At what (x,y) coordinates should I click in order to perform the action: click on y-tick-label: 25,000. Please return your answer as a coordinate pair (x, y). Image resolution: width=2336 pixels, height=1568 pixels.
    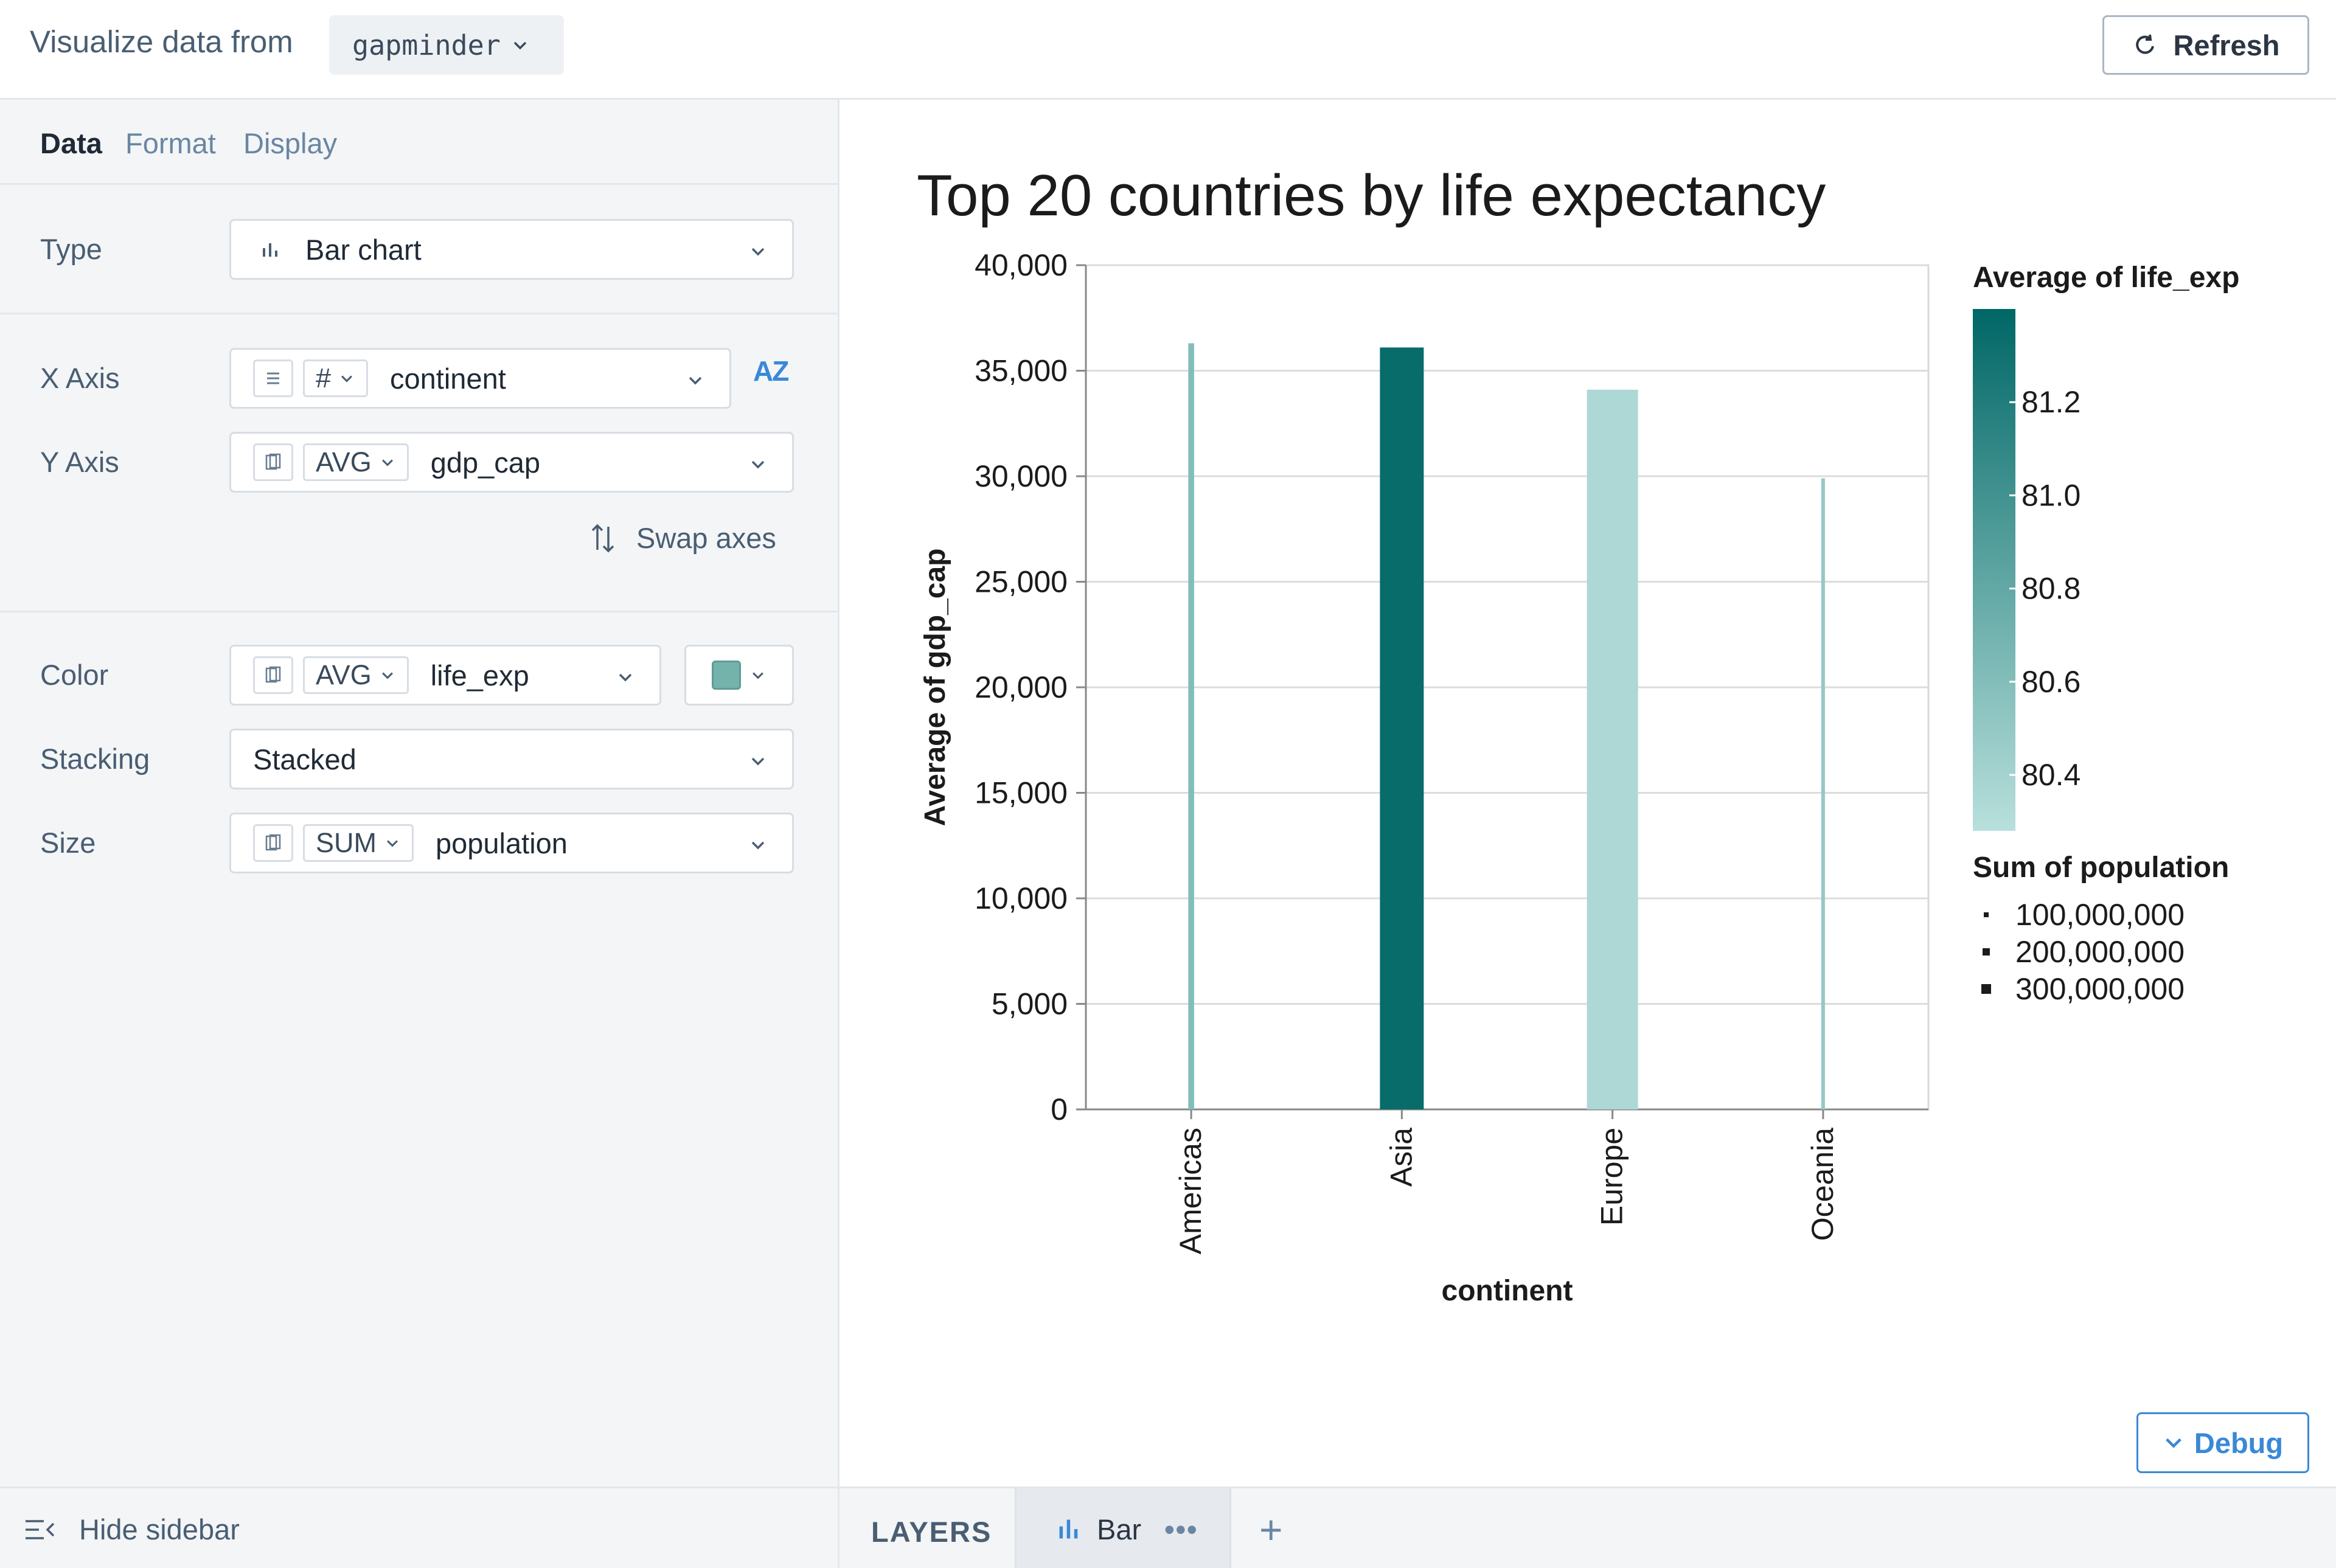
    Looking at the image, I should click on (1021, 582).